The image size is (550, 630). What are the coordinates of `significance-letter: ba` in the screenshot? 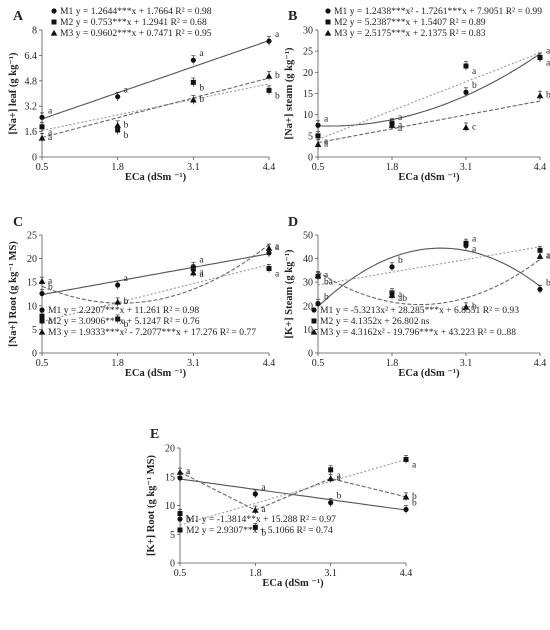 It's located at (329, 282).